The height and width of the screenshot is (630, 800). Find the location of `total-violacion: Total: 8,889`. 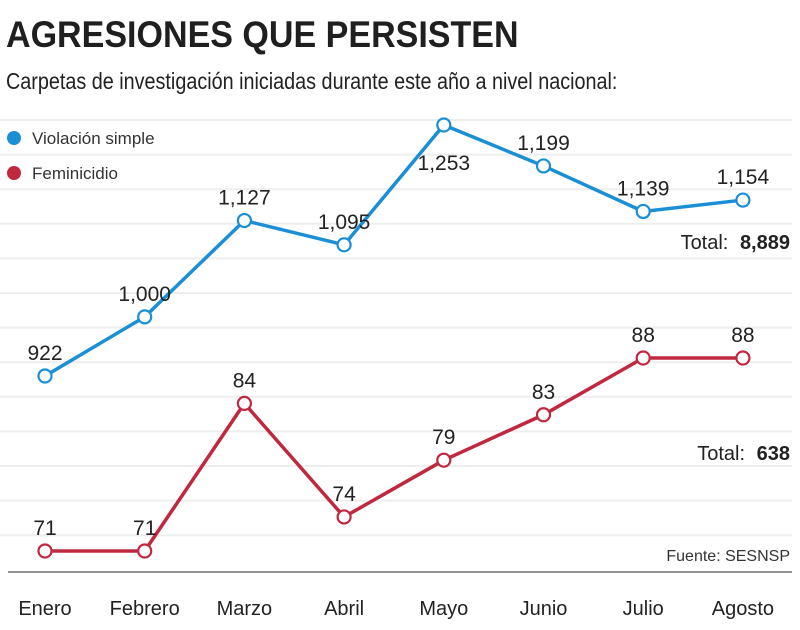

total-violacion: Total: 8,889 is located at coordinates (735, 243).